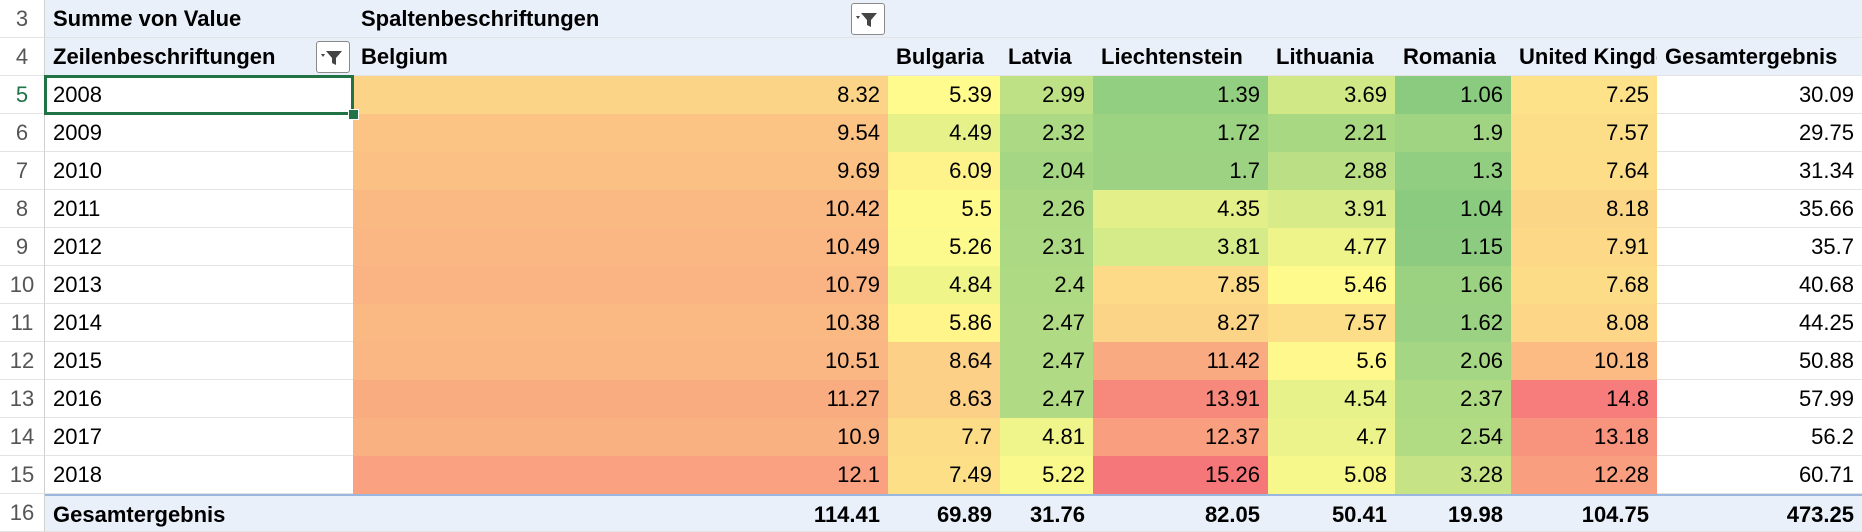  I want to click on value-cell: 5.22, so click(1046, 475).